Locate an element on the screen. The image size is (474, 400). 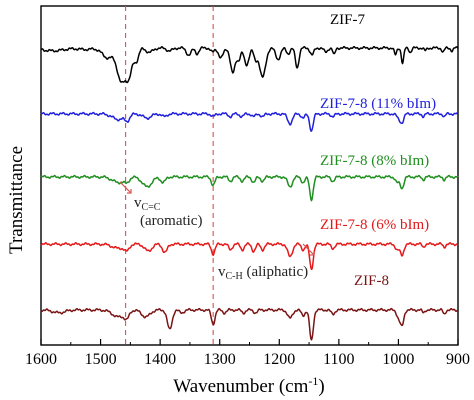
annotation-arrow-cc is located at coordinates (125, 187).